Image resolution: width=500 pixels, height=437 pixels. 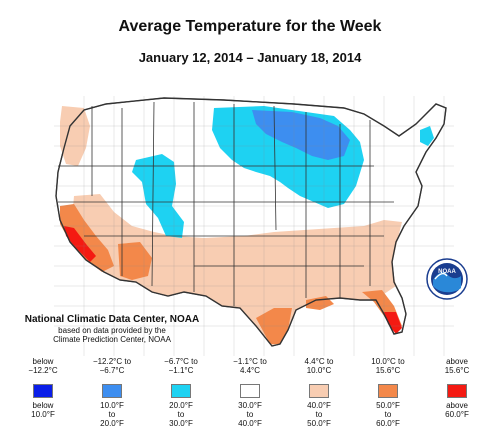 What do you see at coordinates (427, 136) in the screenshot?
I see `region-cold-maine` at bounding box center [427, 136].